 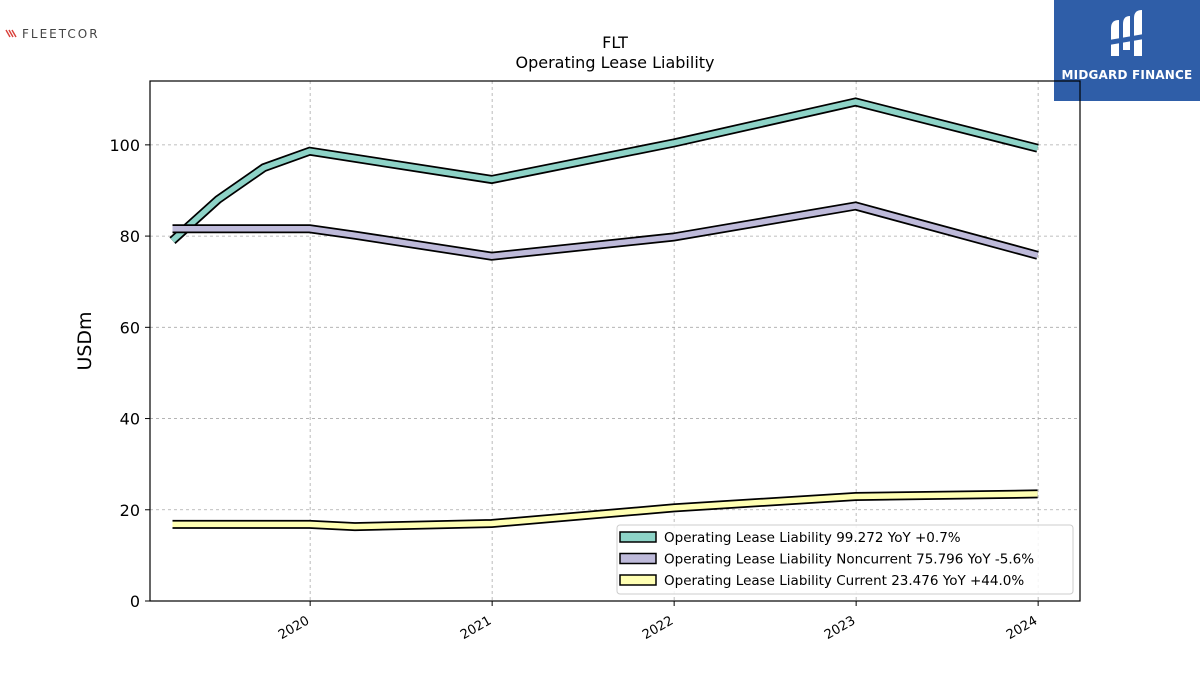 What do you see at coordinates (130, 236) in the screenshot?
I see `y-tick-label: 80` at bounding box center [130, 236].